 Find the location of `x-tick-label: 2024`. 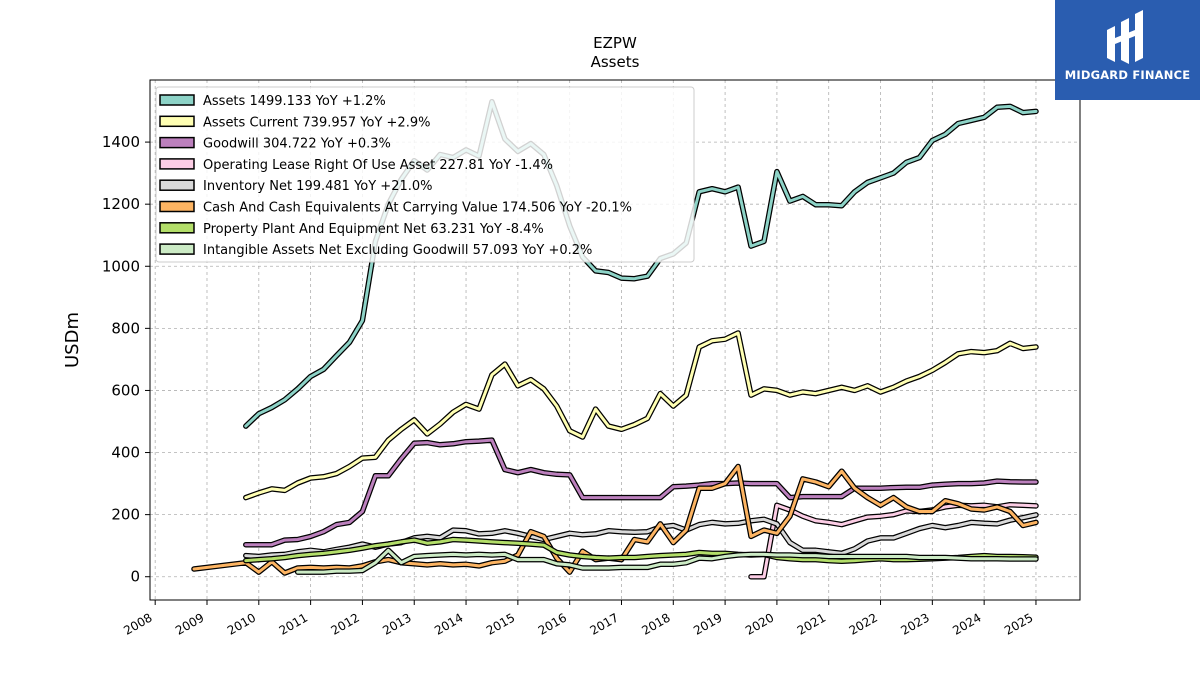

x-tick-label: 2024 is located at coordinates (966, 623).